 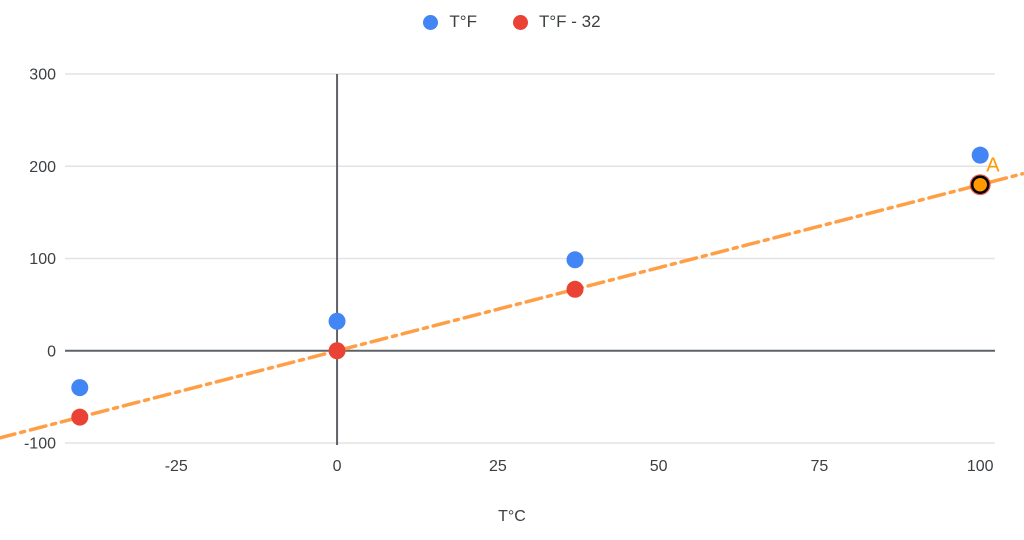 What do you see at coordinates (337, 321) in the screenshot?
I see `point-t-f-x0` at bounding box center [337, 321].